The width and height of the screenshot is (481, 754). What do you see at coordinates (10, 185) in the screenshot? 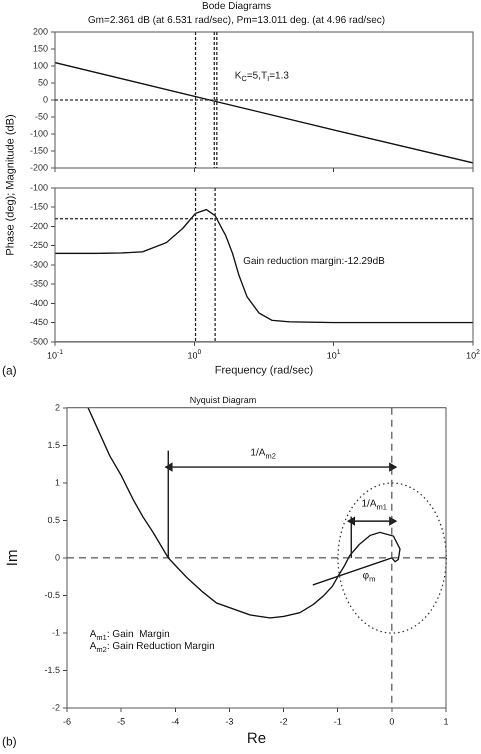
I see `y-axis-title: Phase (deg); Magnitude (dB)` at bounding box center [10, 185].